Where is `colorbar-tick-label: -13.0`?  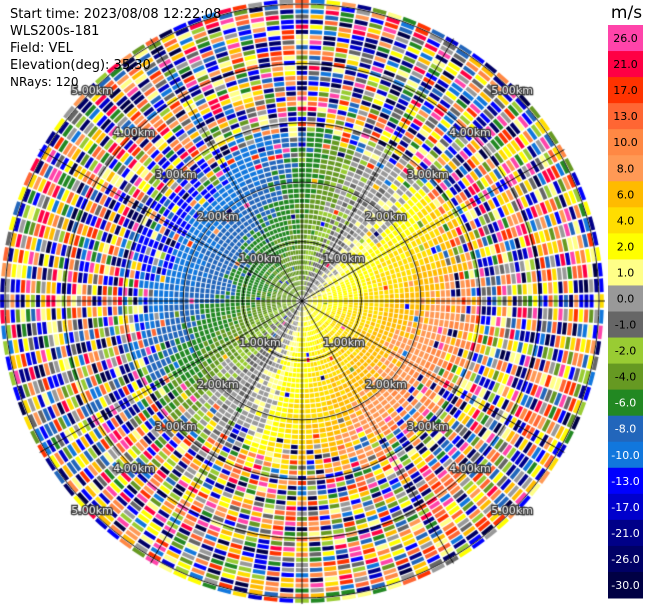 colorbar-tick-label: -13.0 is located at coordinates (625, 481).